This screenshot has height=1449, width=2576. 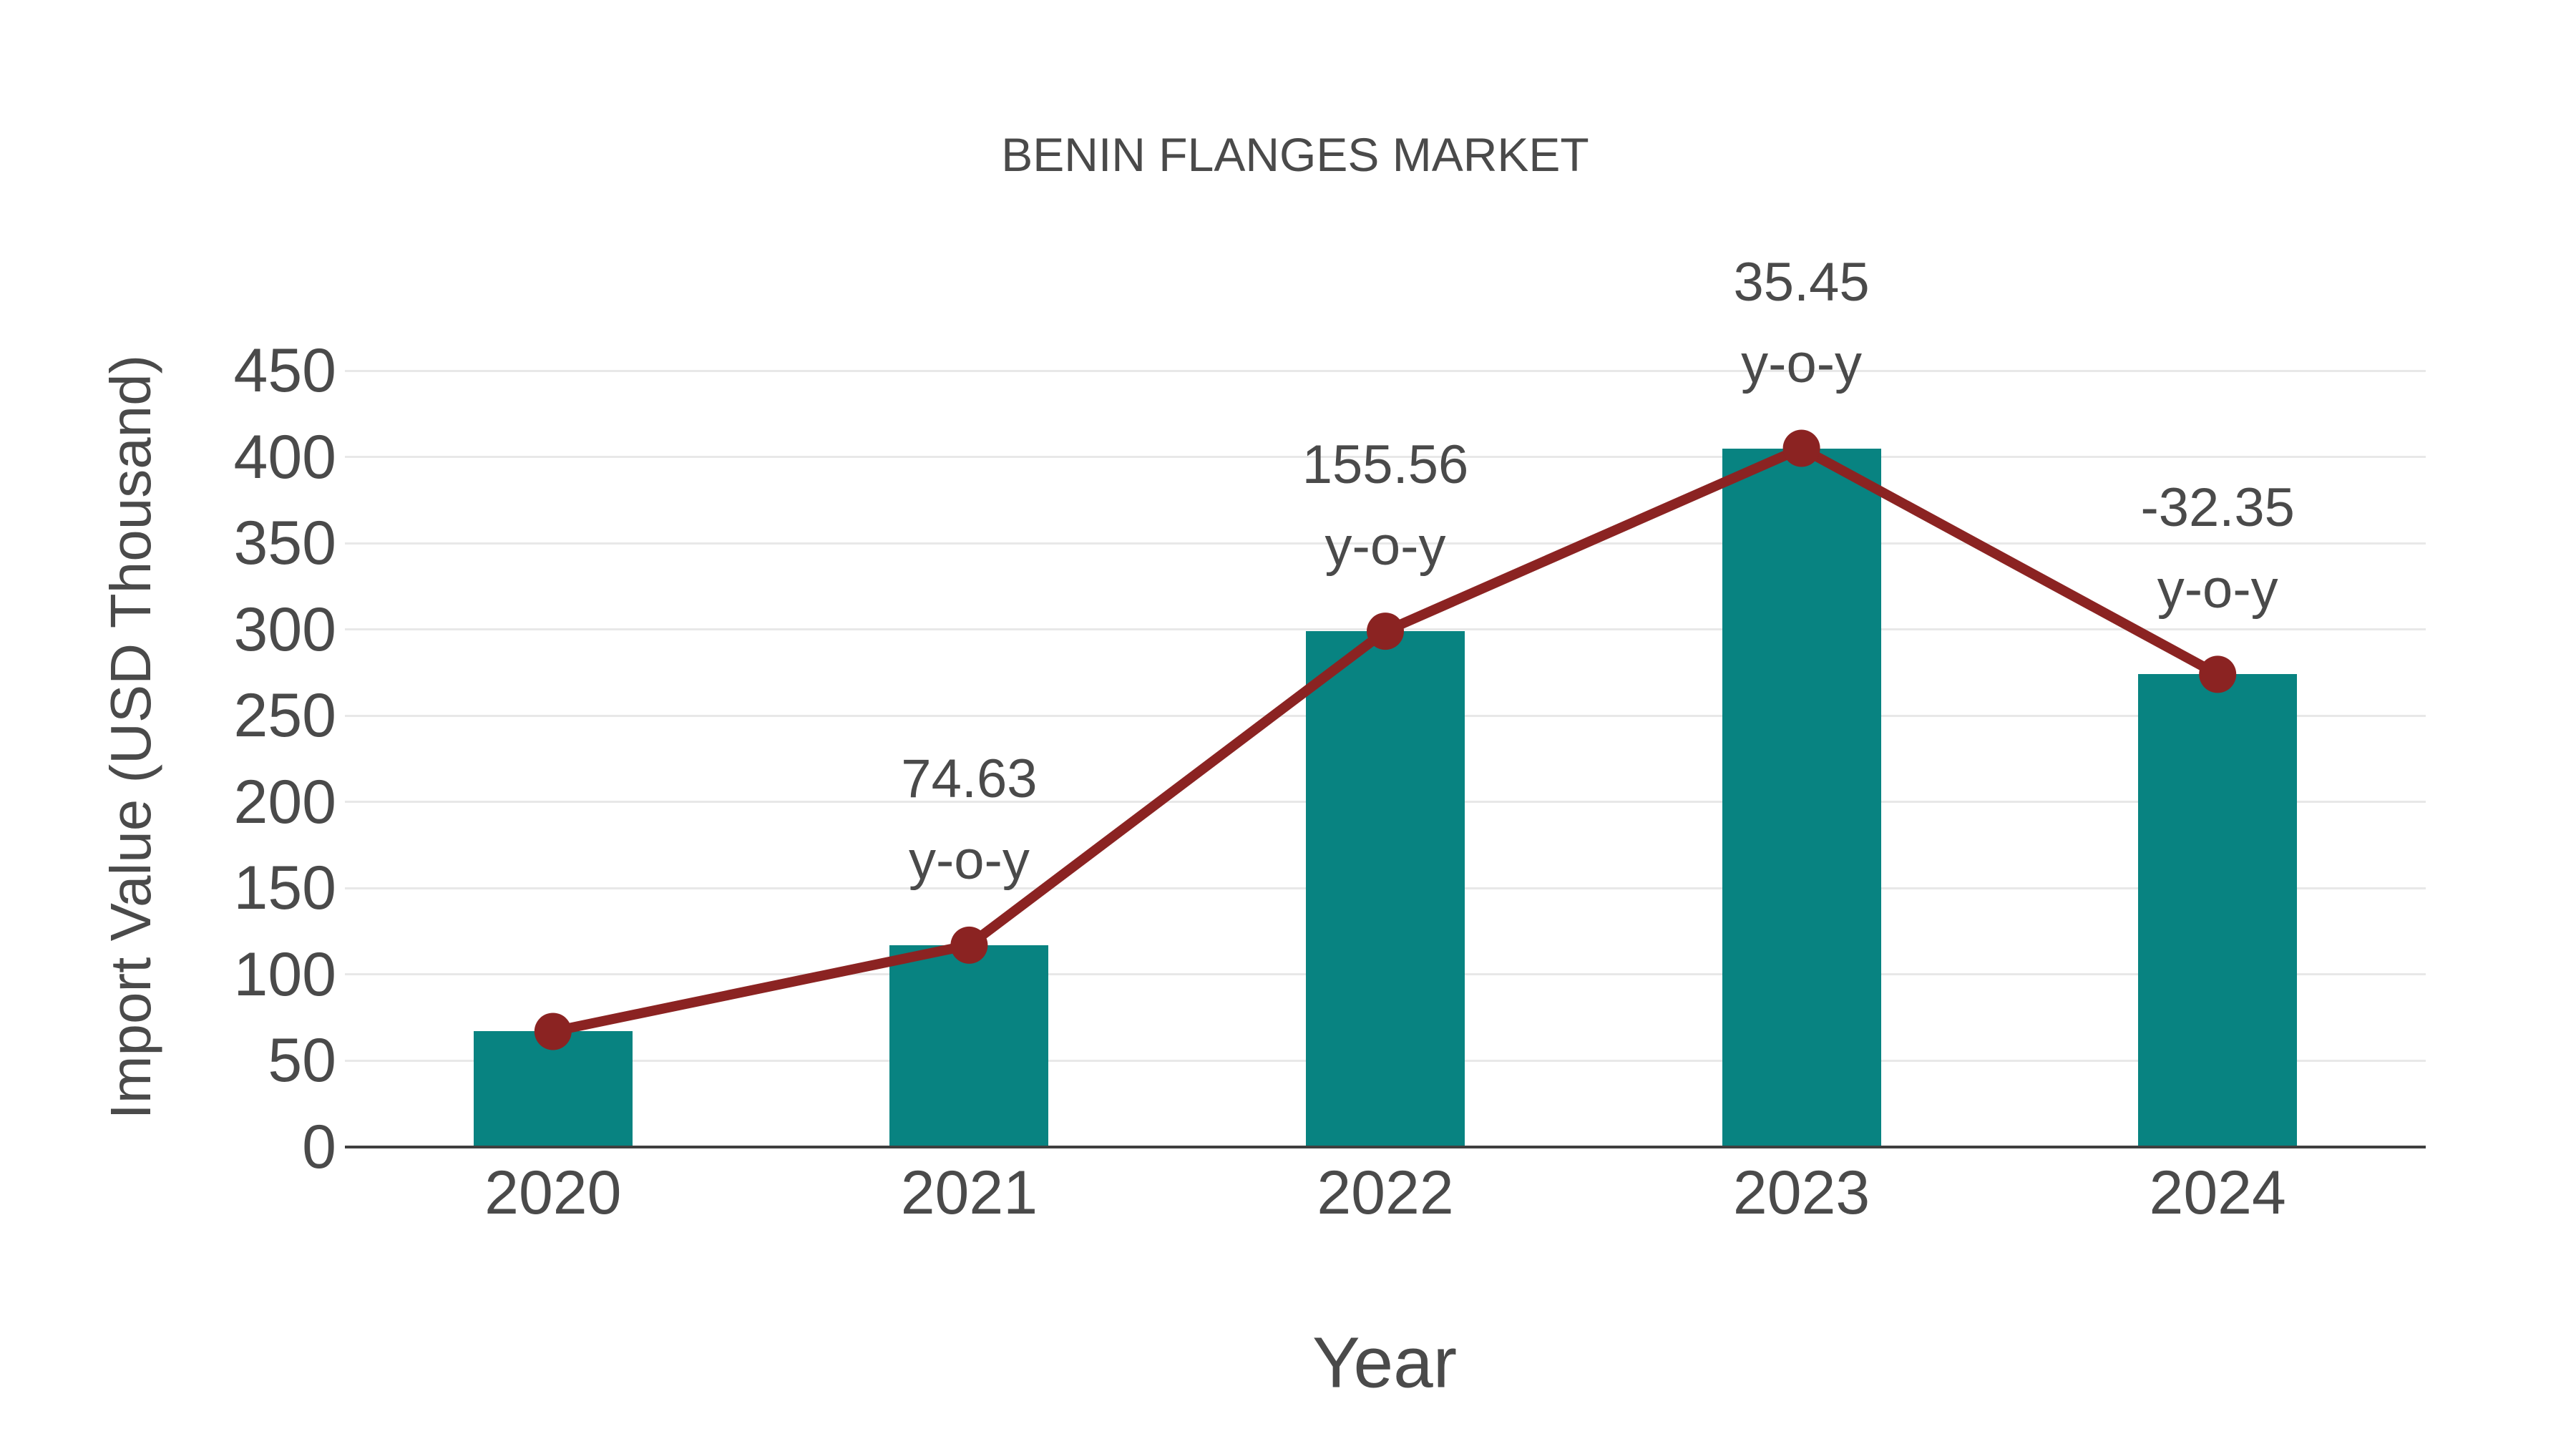 I want to click on x-tick-2022: 2022, so click(x=1385, y=1192).